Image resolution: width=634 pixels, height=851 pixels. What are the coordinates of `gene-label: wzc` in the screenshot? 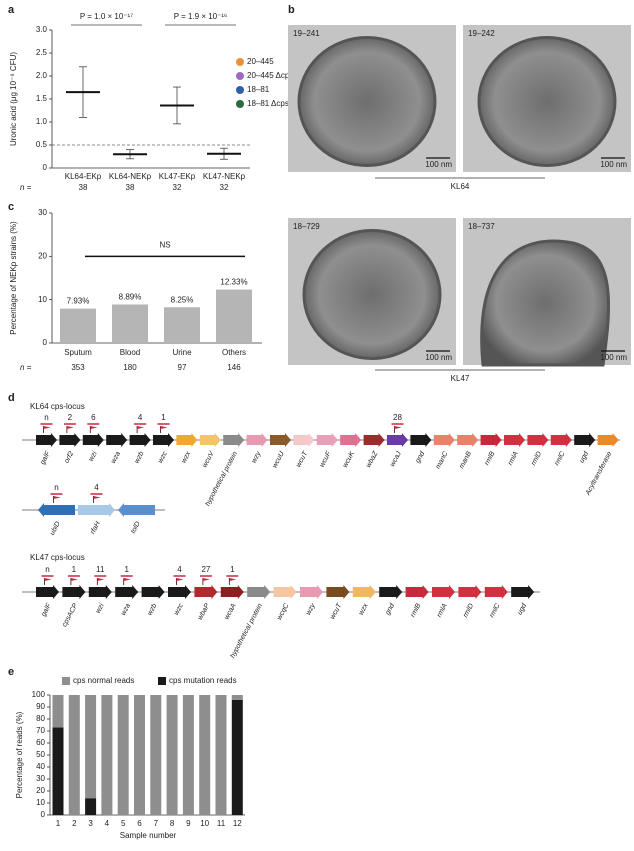 It's located at (163, 457).